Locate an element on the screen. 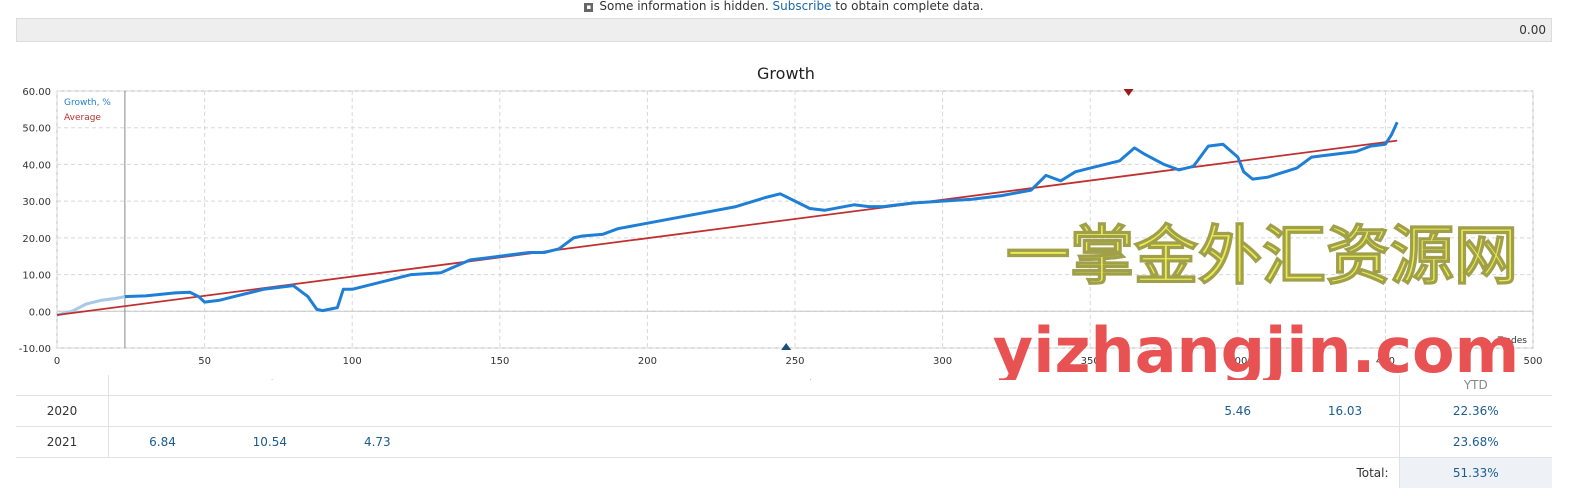 This screenshot has width=1572, height=503. x-tick-label: 350 is located at coordinates (1090, 361).